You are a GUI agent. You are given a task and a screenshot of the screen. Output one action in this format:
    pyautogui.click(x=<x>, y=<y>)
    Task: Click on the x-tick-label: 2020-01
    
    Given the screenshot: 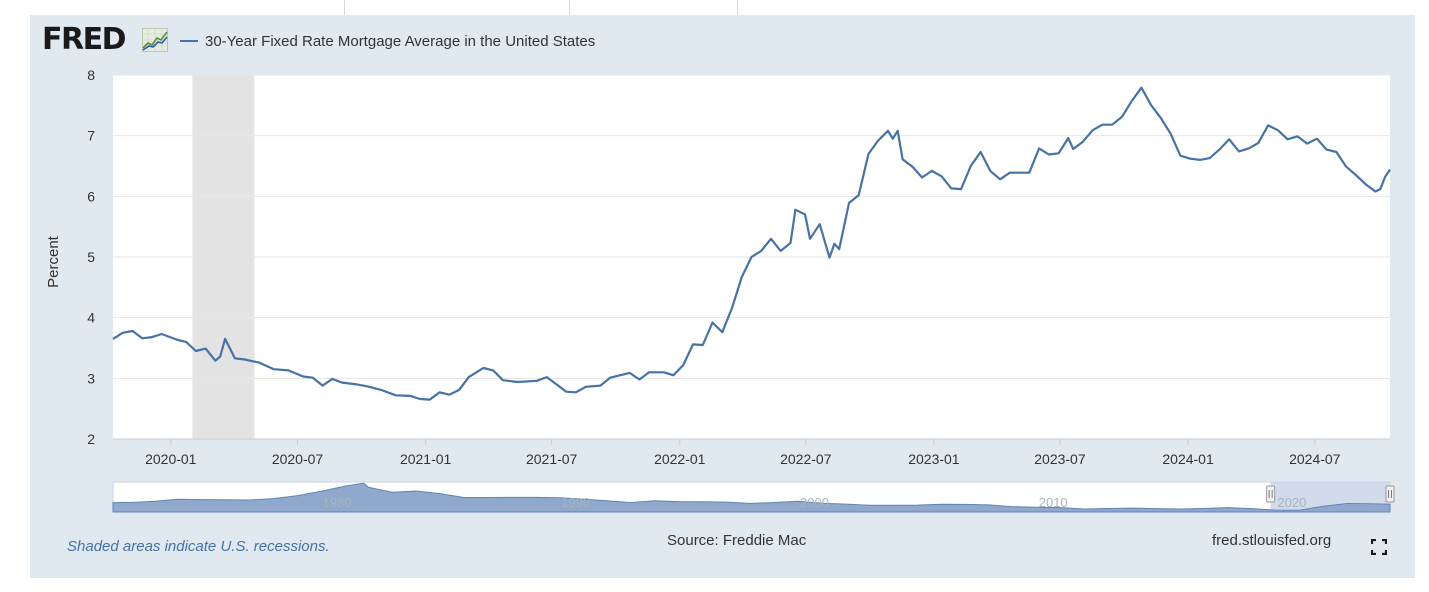 What is the action you would take?
    pyautogui.click(x=171, y=459)
    